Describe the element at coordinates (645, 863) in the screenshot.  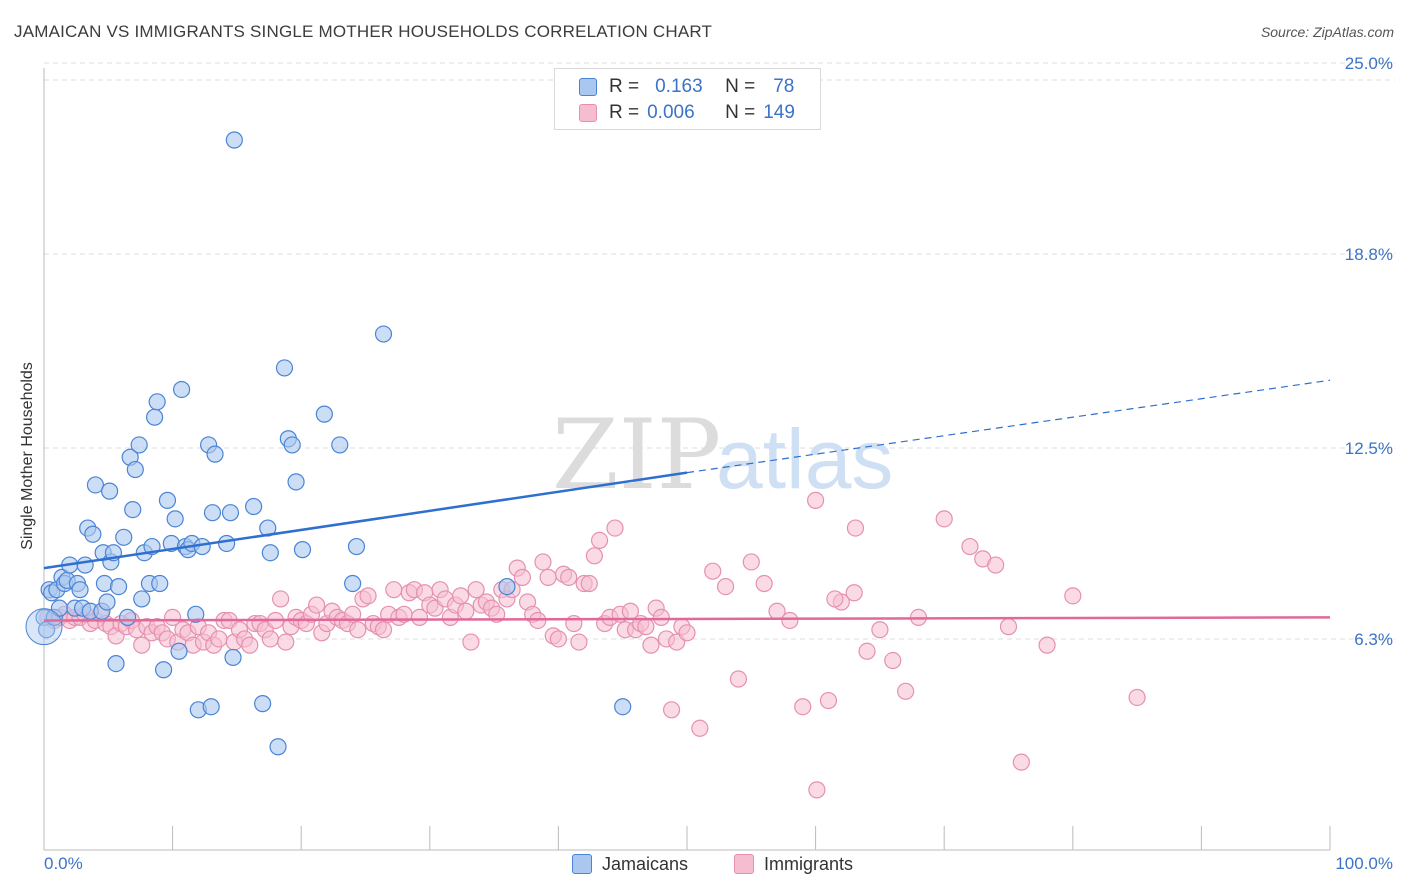
I see `legend-label: Jamaicans` at that location.